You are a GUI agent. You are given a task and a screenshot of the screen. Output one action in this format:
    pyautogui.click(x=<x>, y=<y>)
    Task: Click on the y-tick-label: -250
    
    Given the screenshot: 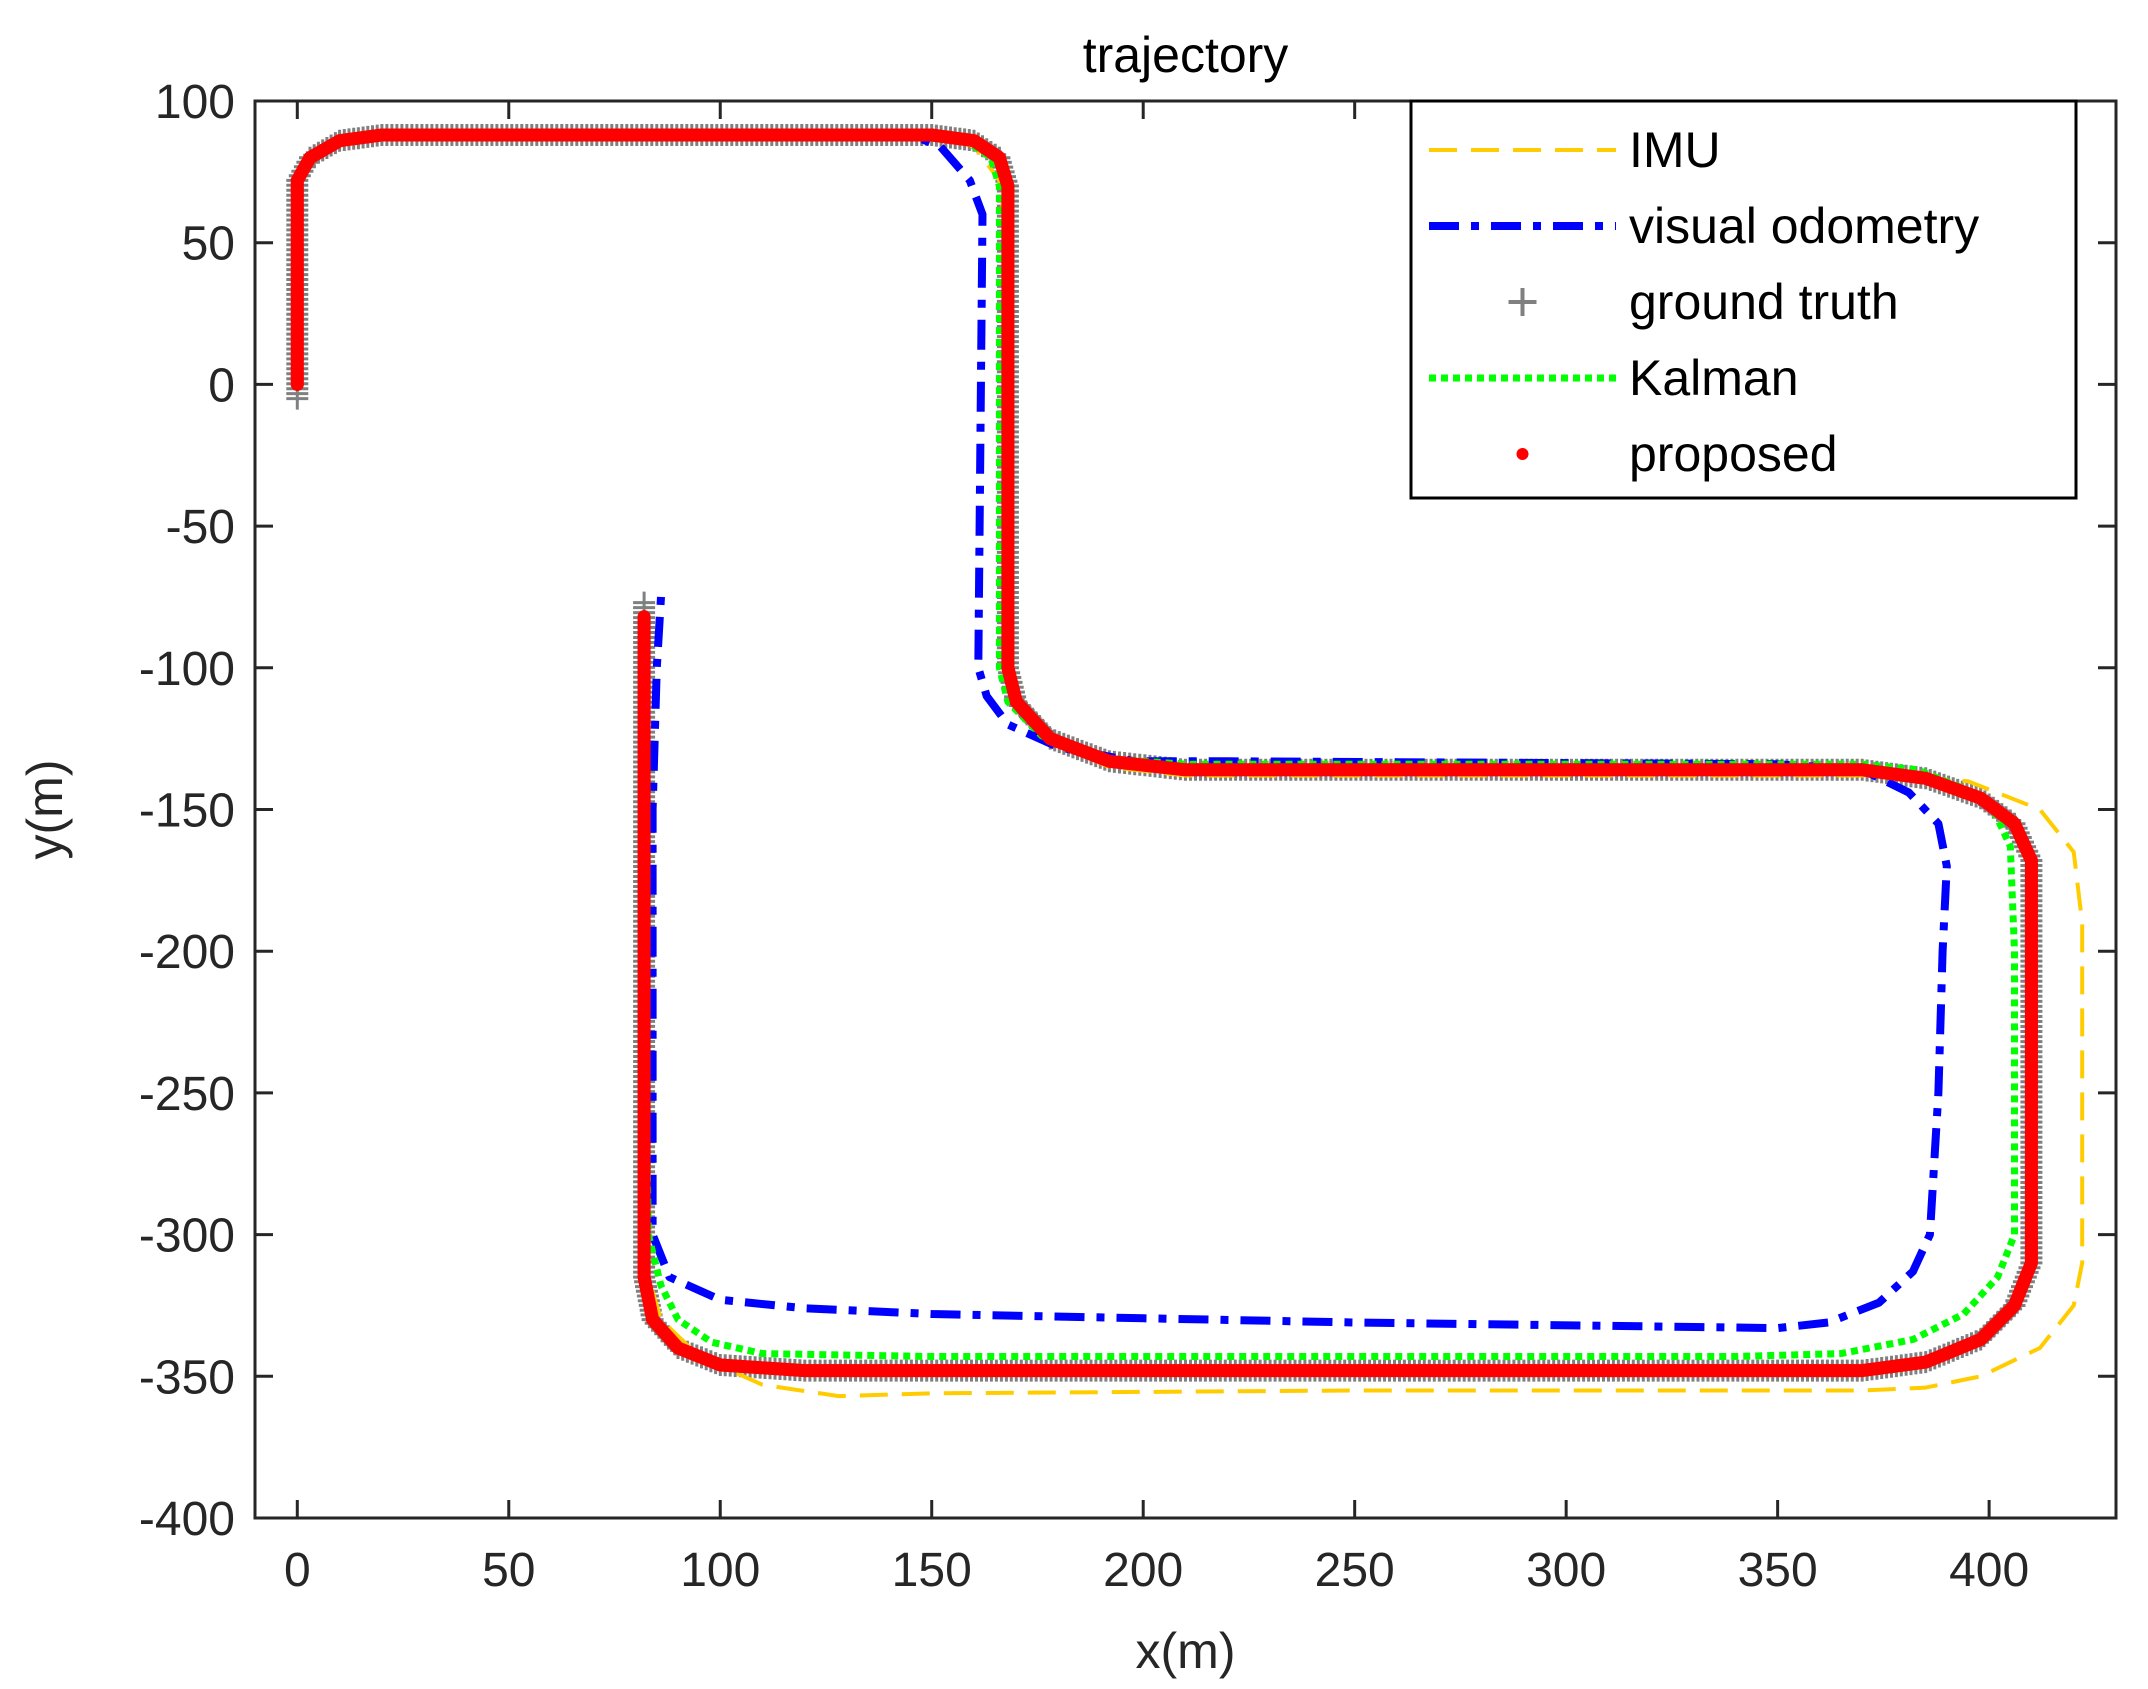 What is the action you would take?
    pyautogui.click(x=187, y=1094)
    